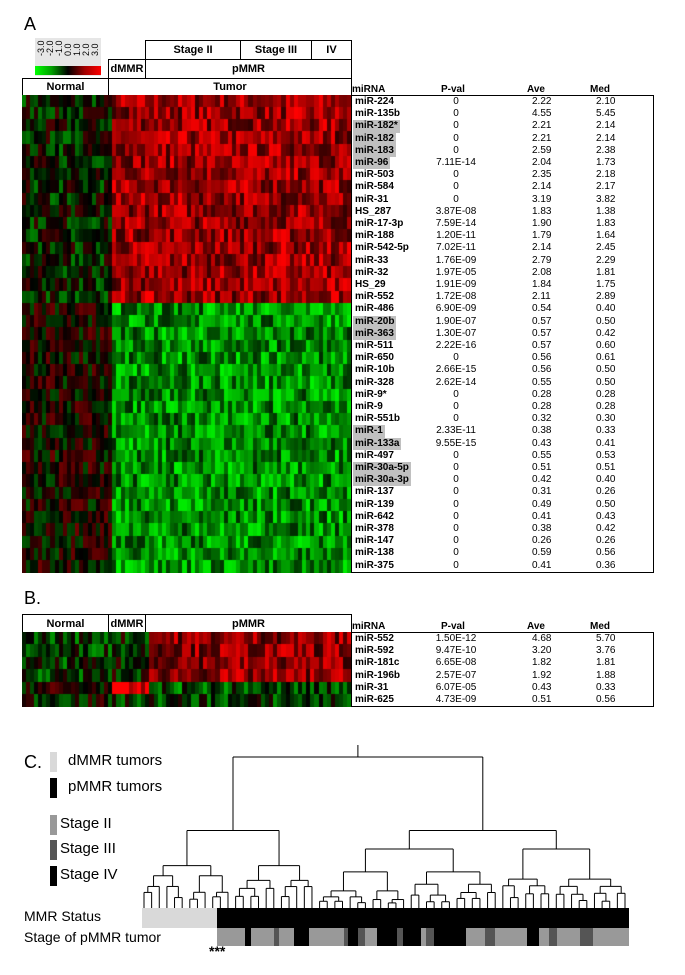 The width and height of the screenshot is (685, 975). I want to click on table-row: miR-30a-3p 0 0.42 0.40, so click(502, 480).